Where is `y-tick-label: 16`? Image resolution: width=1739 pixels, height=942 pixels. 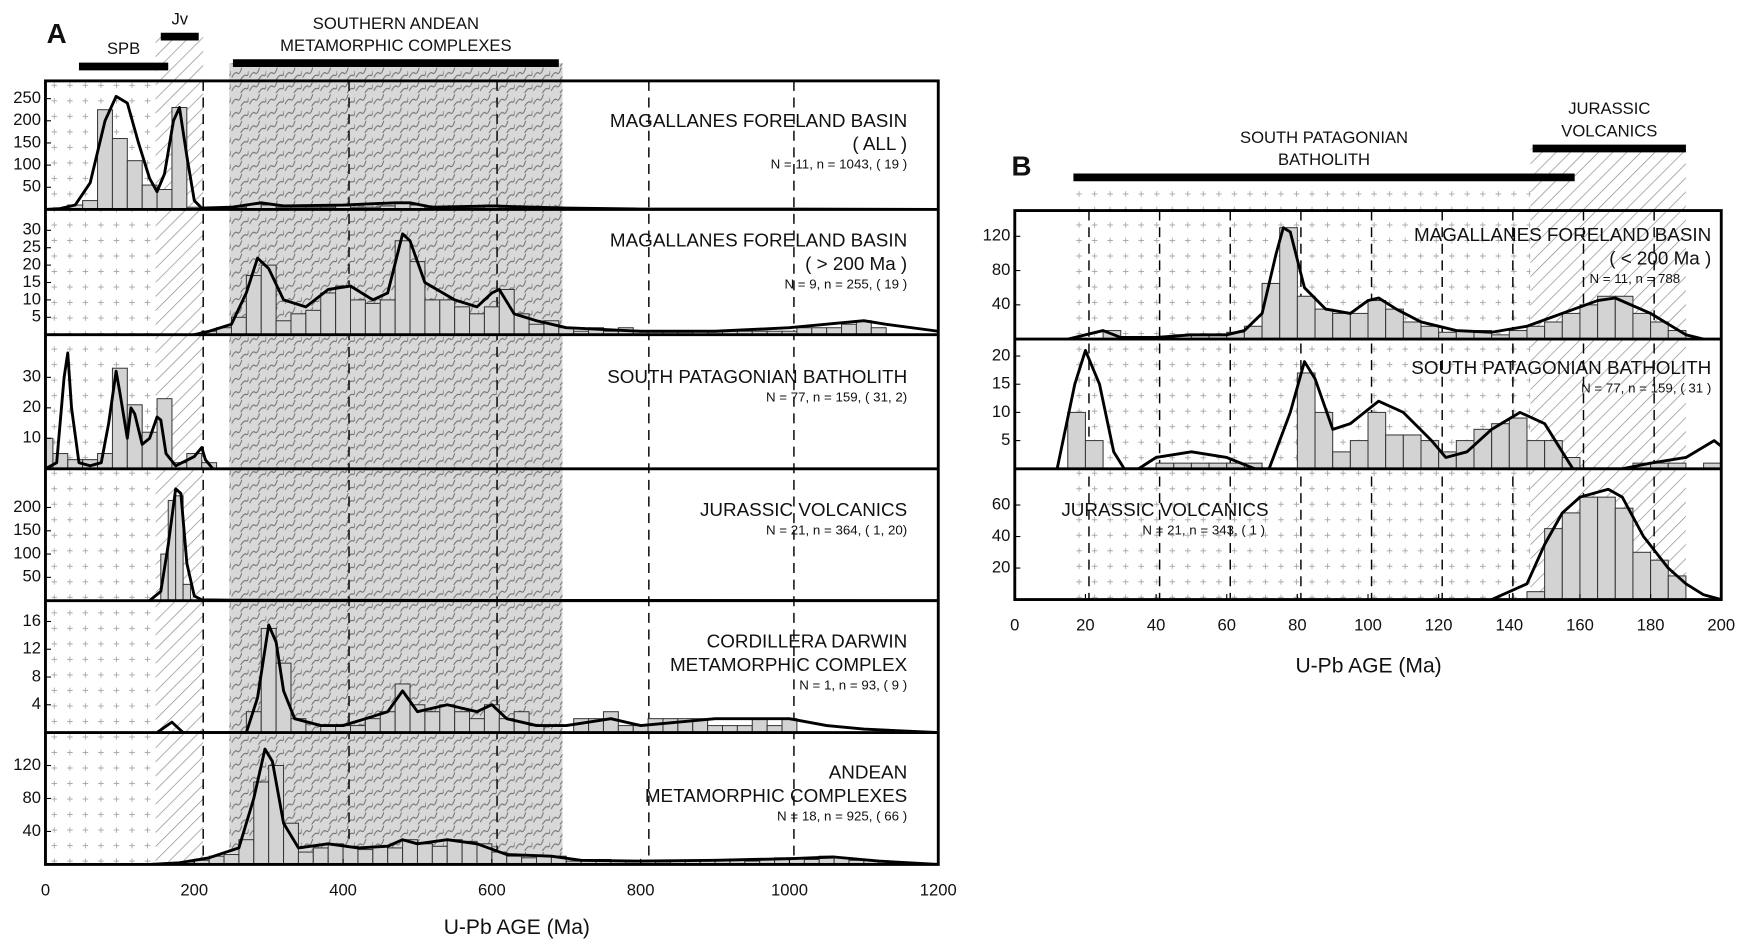 y-tick-label: 16 is located at coordinates (32, 620).